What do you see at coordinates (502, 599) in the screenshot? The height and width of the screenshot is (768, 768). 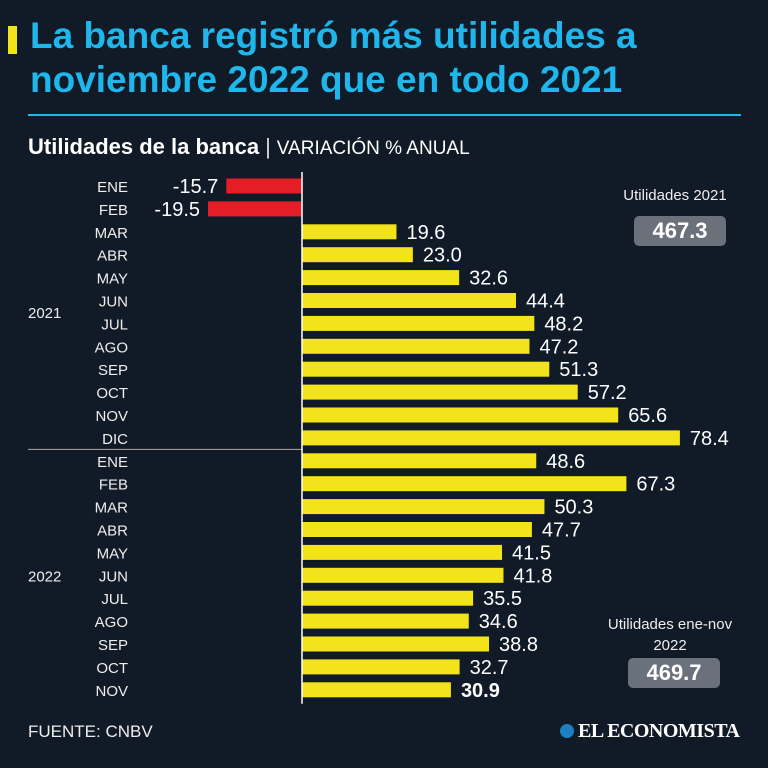 I see `value-label: 35.5` at bounding box center [502, 599].